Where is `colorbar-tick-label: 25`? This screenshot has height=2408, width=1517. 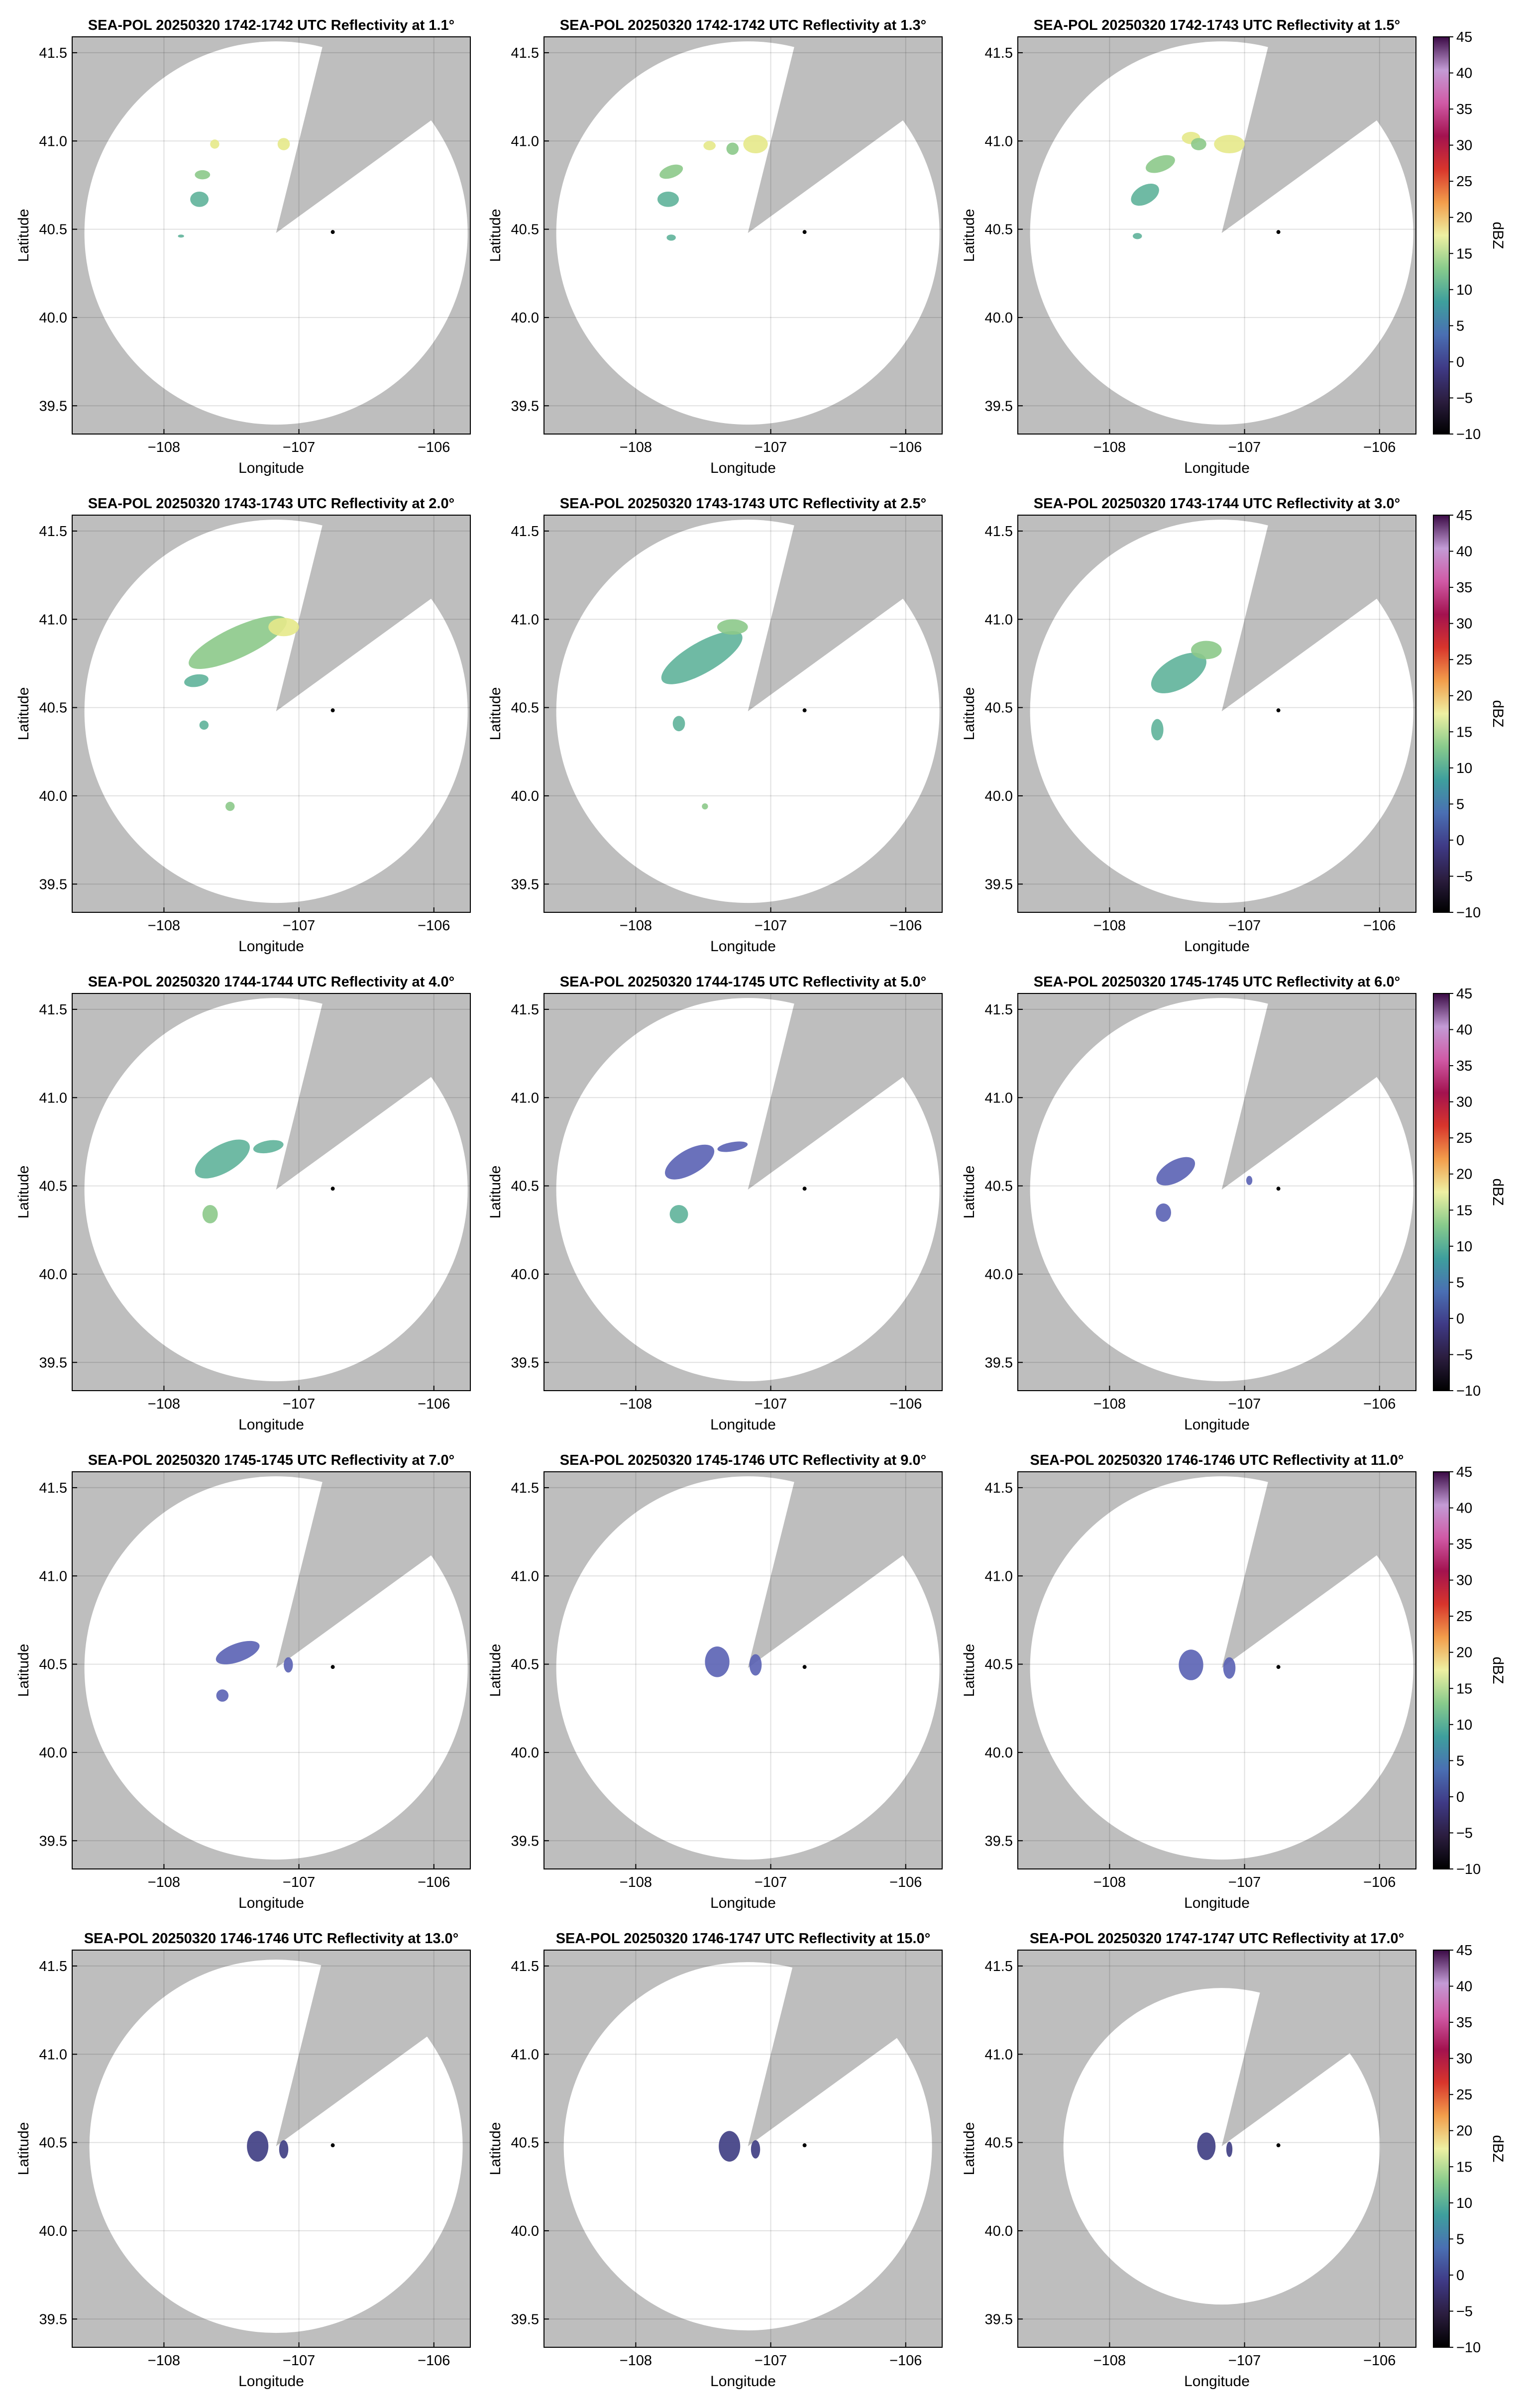 colorbar-tick-label: 25 is located at coordinates (1464, 2095).